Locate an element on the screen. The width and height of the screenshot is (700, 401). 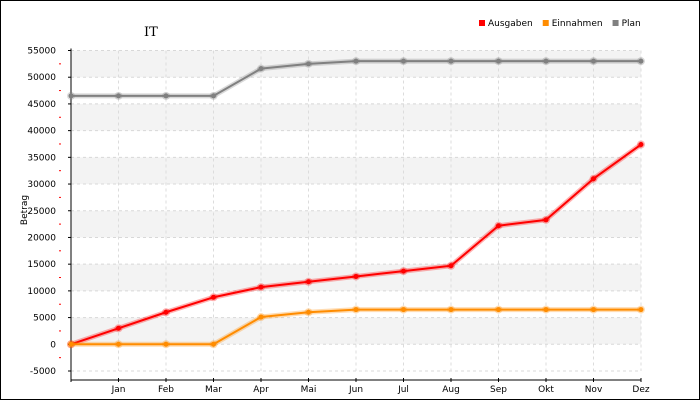
y-tick-label: 55000 is located at coordinates (41, 52).